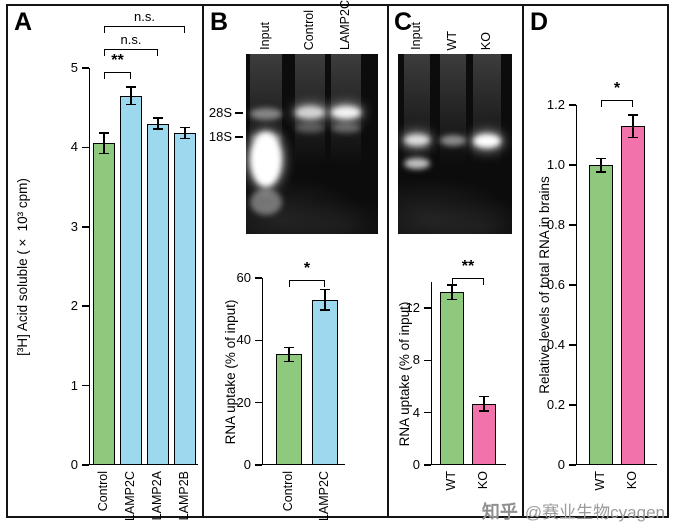  I want to click on y-tick-label: 0.8, so click(555, 224).